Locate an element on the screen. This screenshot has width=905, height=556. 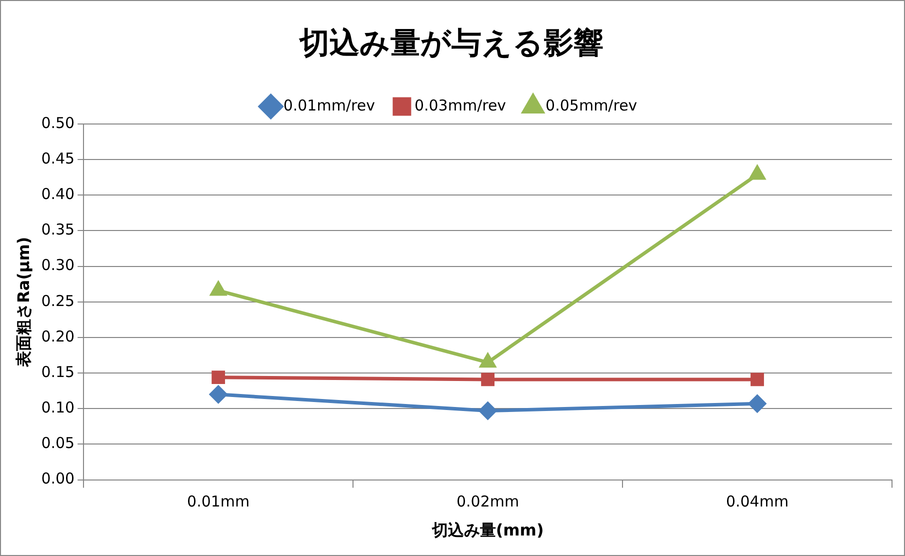
legend-label: 0.01mm/rev is located at coordinates (329, 105).